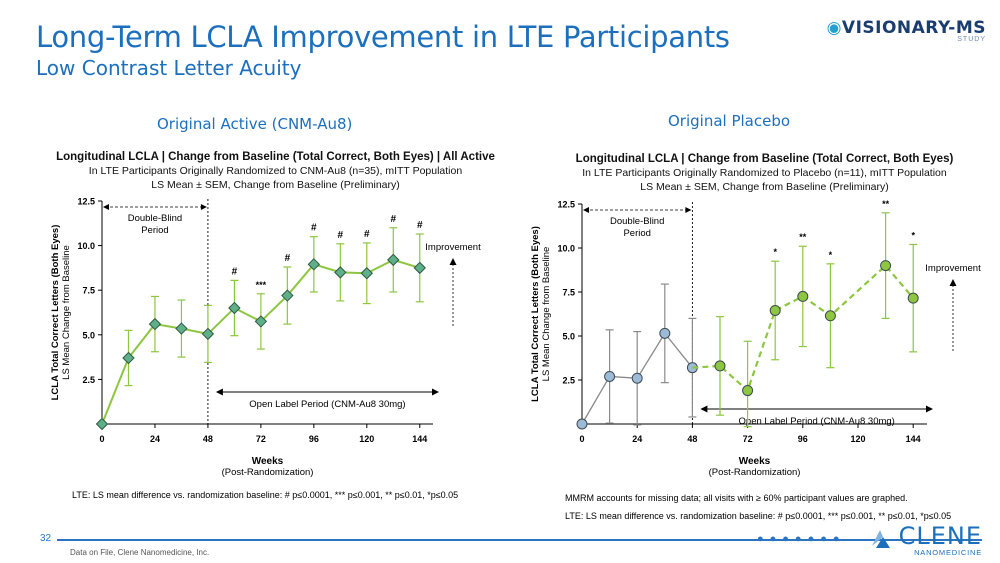 This screenshot has height=563, width=1000. Describe the element at coordinates (511, 540) in the screenshot. I see `footer-line` at that location.